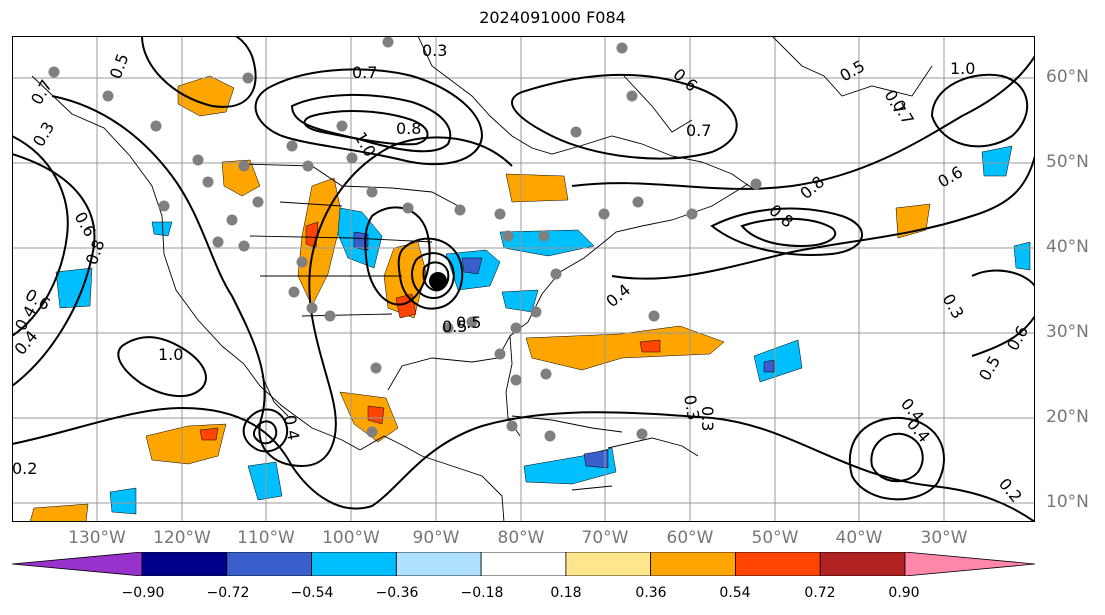 This screenshot has width=1105, height=615. Describe the element at coordinates (970, 564) in the screenshot. I see `colorbar-extend-high` at that location.